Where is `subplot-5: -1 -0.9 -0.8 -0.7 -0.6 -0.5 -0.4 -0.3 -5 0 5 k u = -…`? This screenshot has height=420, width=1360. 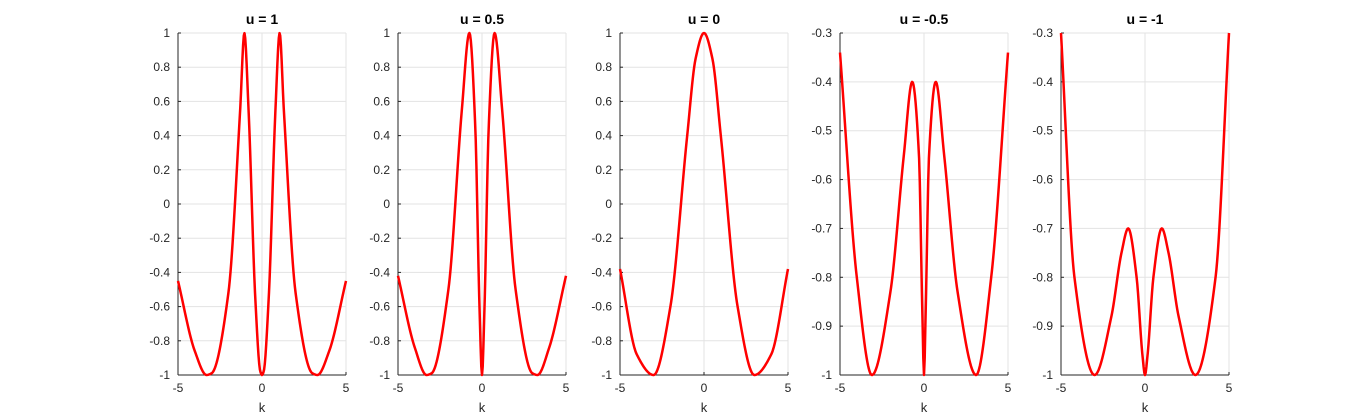 subplot-5: -1 -0.9 -0.8 -0.7 -0.6 -0.5 -0.4 -0.3 -5 0 5 k u = -… is located at coordinates (1132, 213).